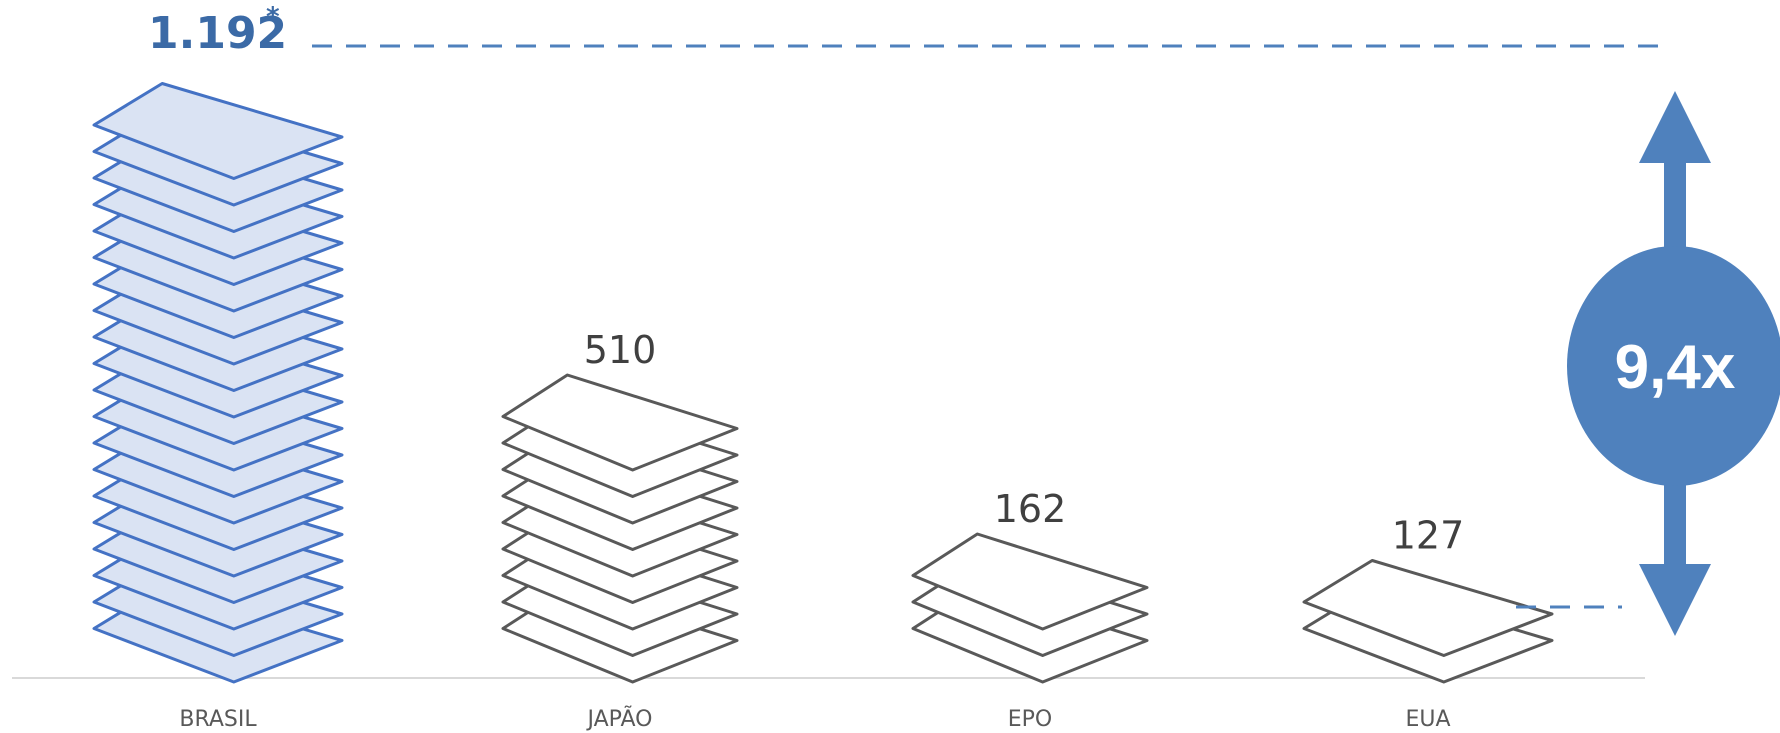 The image size is (1780, 733). I want to click on category-label: EUA, so click(1427, 719).